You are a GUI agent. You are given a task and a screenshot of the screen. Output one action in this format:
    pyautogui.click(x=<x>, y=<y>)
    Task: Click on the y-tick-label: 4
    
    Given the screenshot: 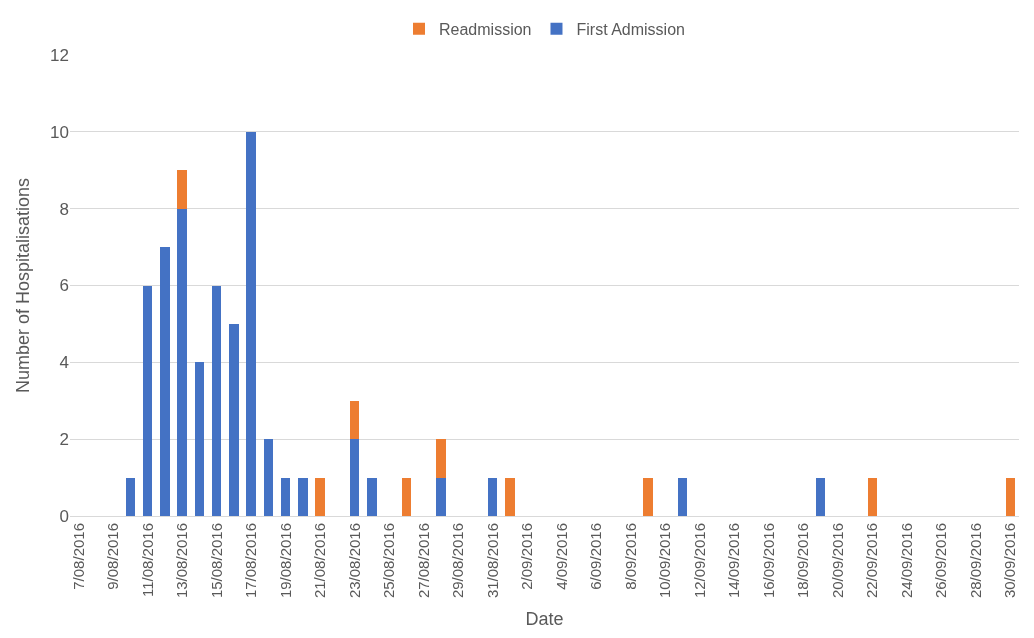 What is the action you would take?
    pyautogui.click(x=64, y=363)
    